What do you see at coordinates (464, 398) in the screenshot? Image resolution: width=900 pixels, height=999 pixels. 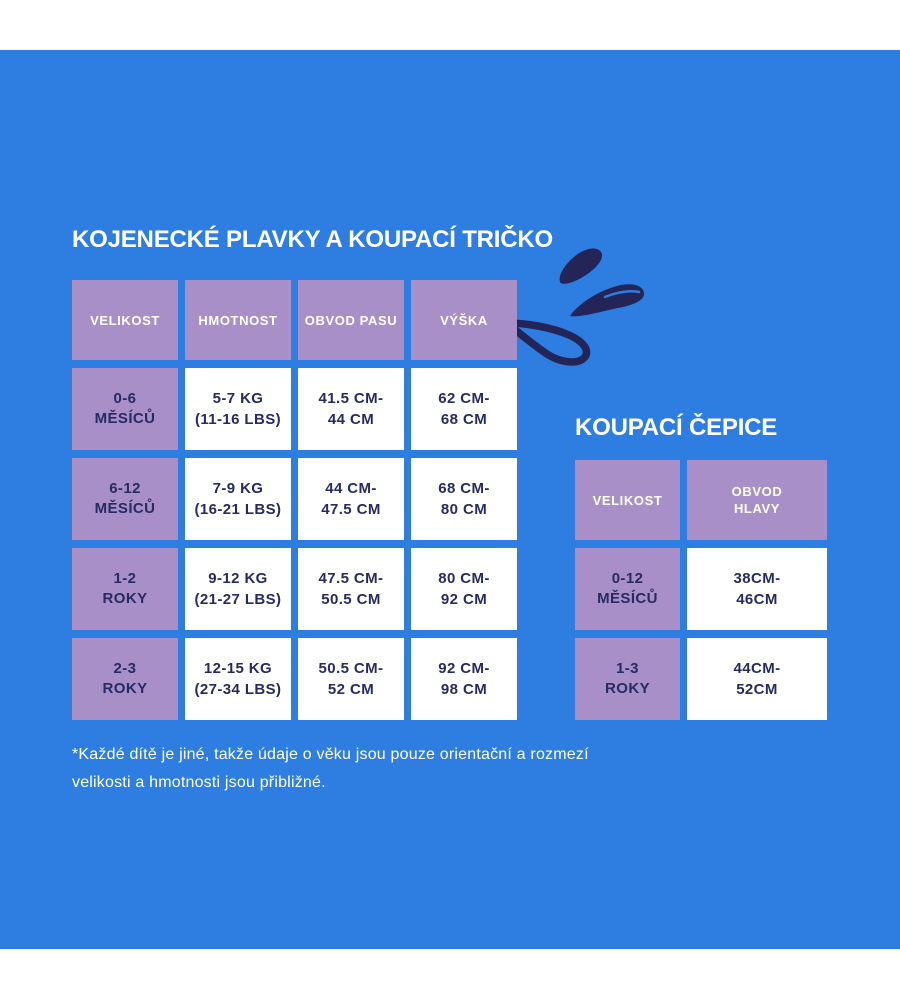 I see `cell-line: 62 CM-` at bounding box center [464, 398].